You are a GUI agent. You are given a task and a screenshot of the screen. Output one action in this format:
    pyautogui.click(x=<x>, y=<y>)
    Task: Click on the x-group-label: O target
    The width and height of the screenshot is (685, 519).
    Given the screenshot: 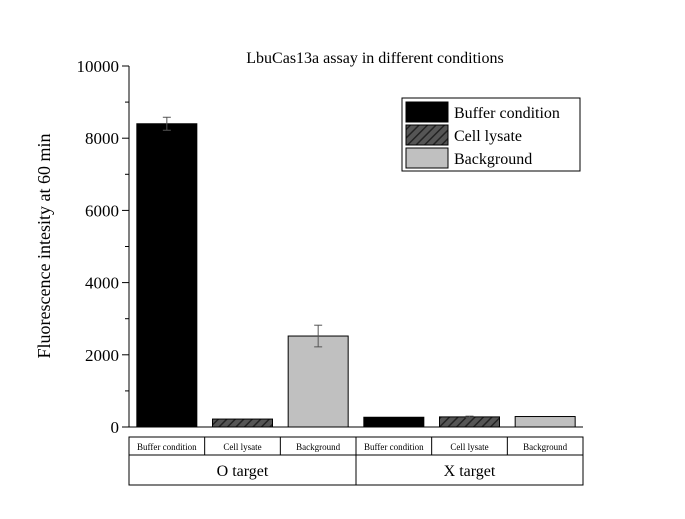 What is the action you would take?
    pyautogui.click(x=243, y=471)
    